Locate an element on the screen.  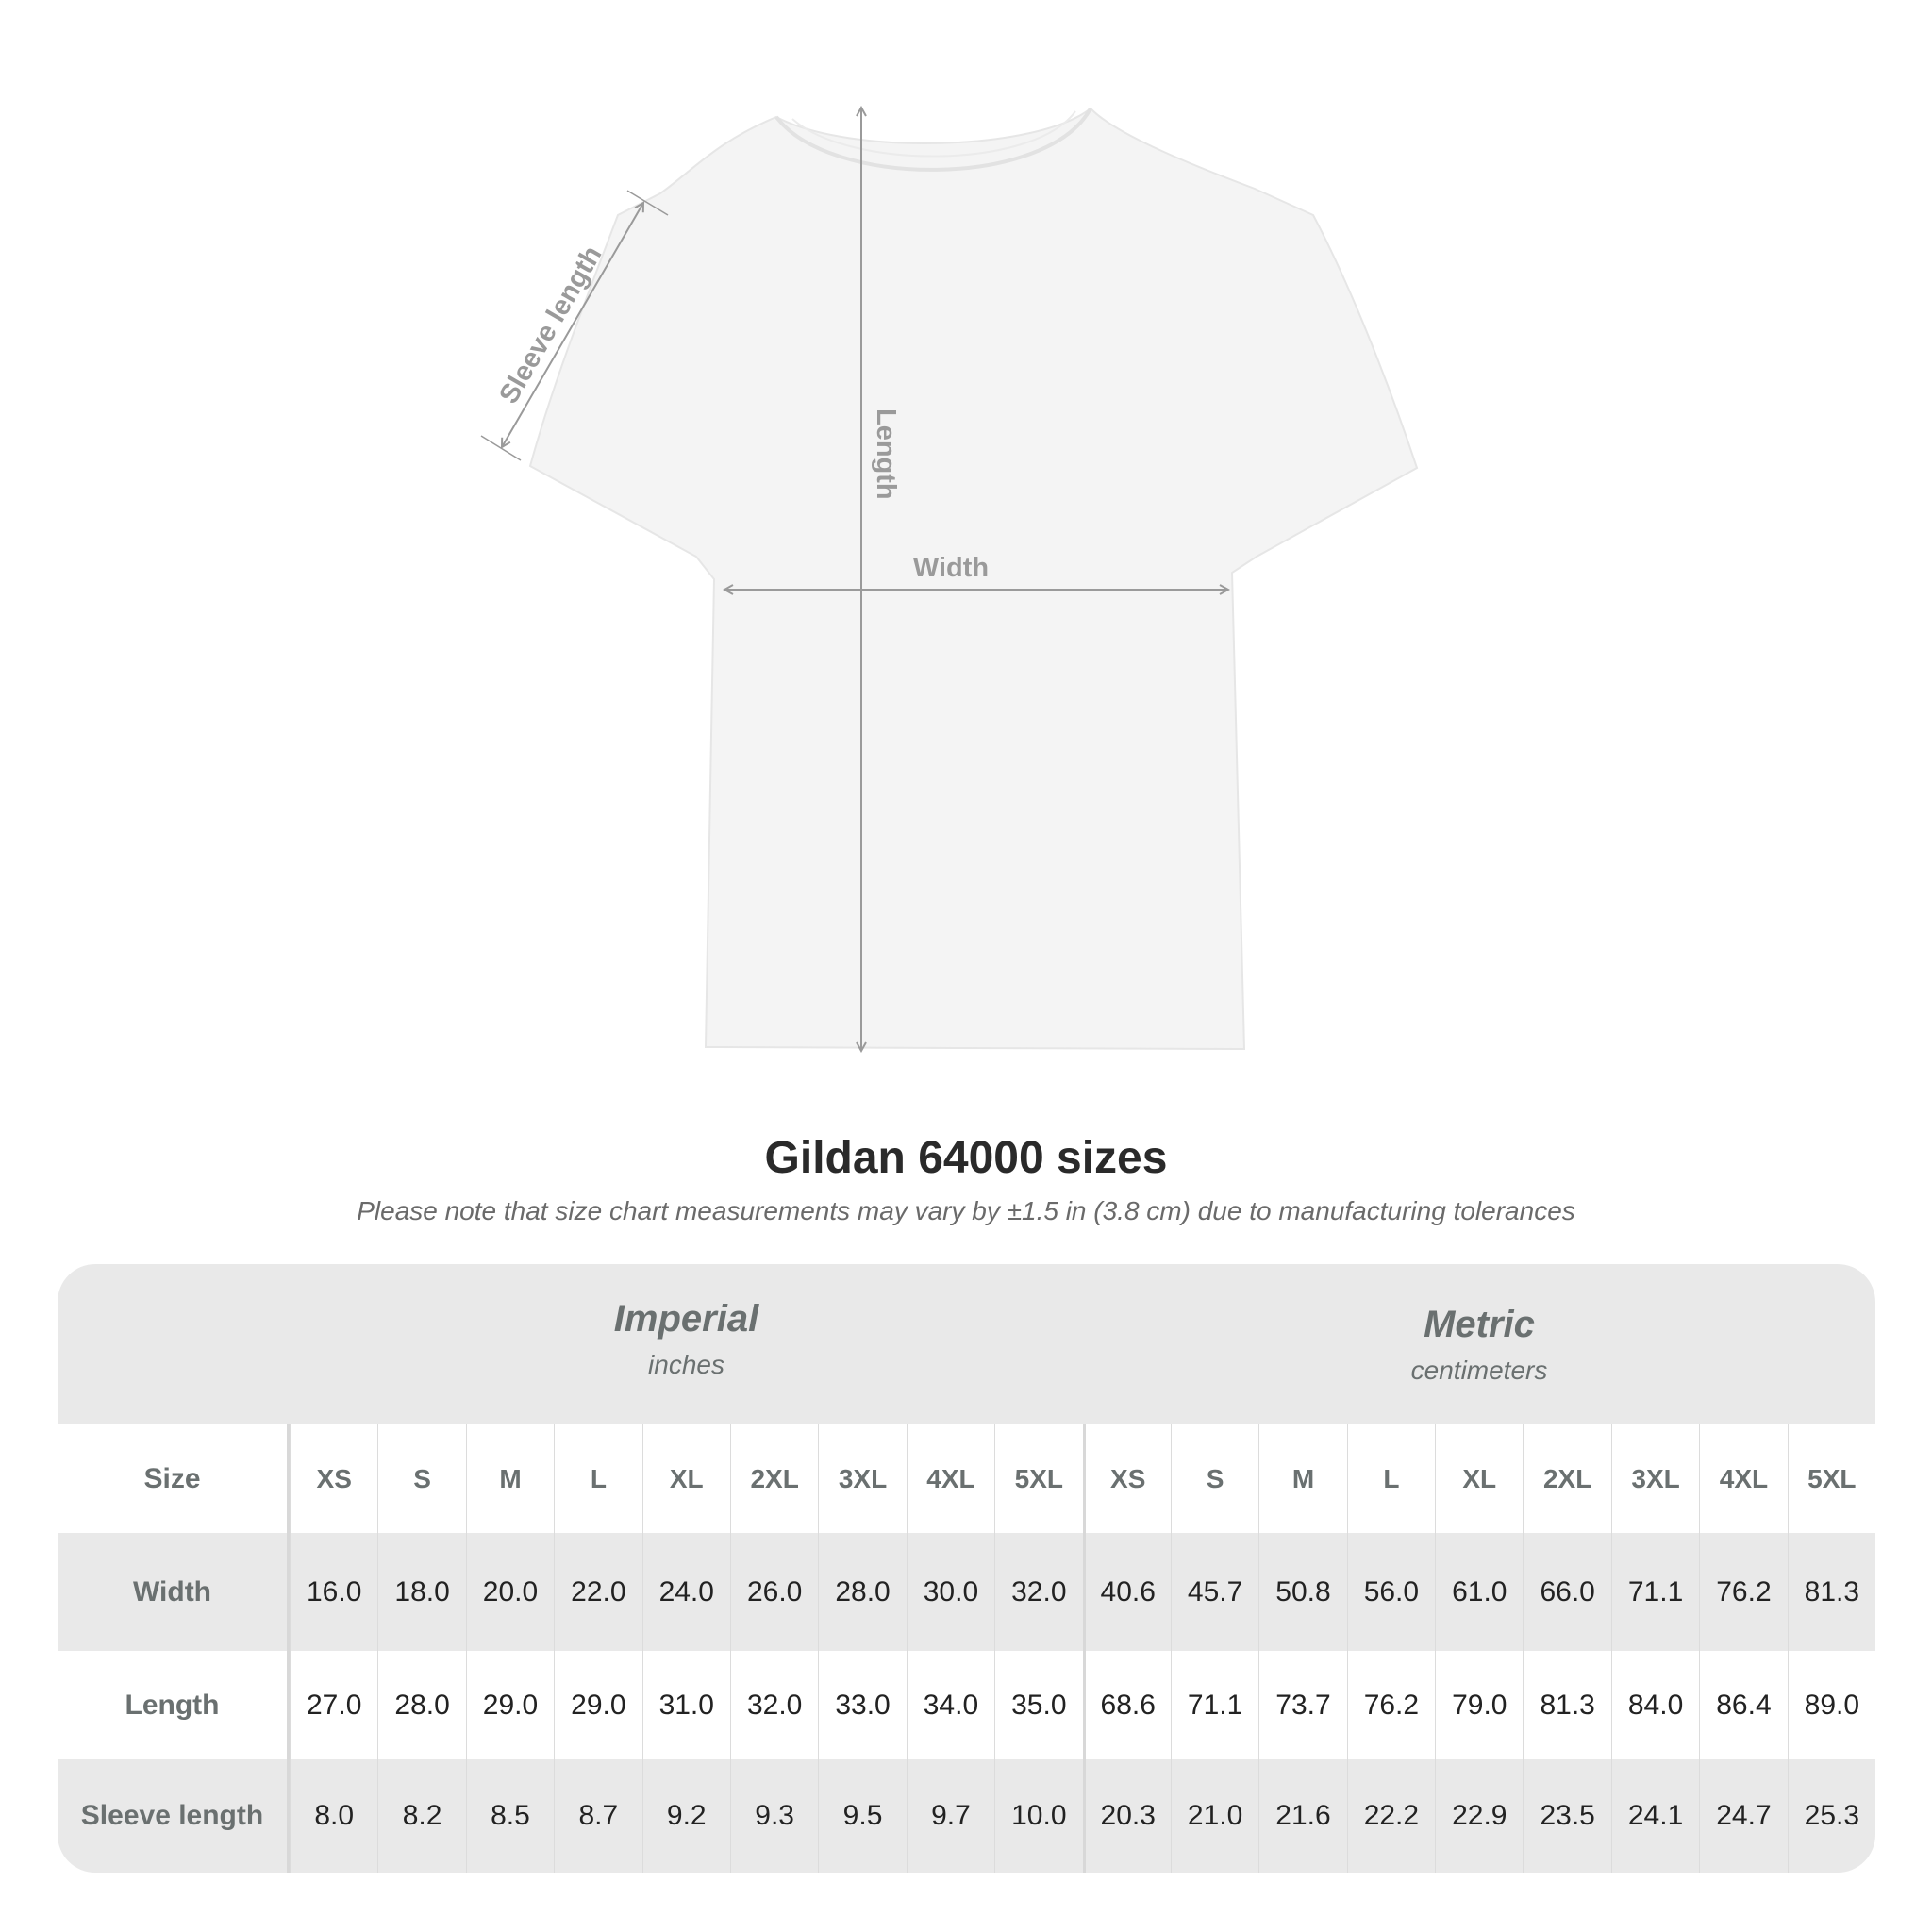
metric-cell: 84.0 is located at coordinates (1655, 1705).